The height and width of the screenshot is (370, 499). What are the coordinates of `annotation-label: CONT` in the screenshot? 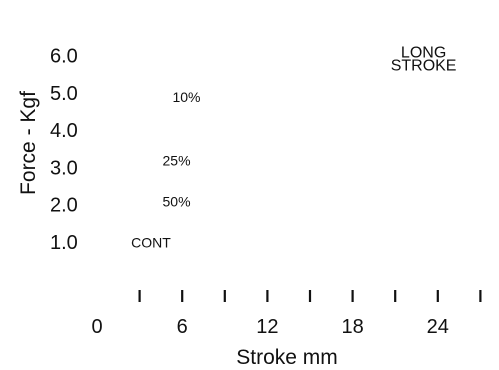 It's located at (151, 243).